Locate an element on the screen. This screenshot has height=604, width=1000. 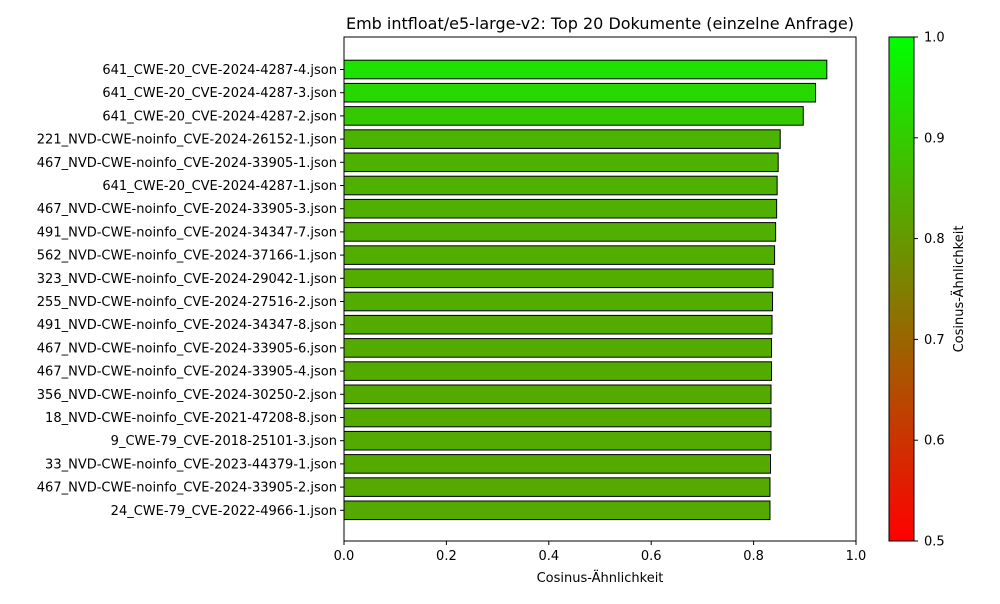
y-tick-label: 467_NVD-CWE-noinfo_CVE-2024-33905-2.json is located at coordinates (187, 488).